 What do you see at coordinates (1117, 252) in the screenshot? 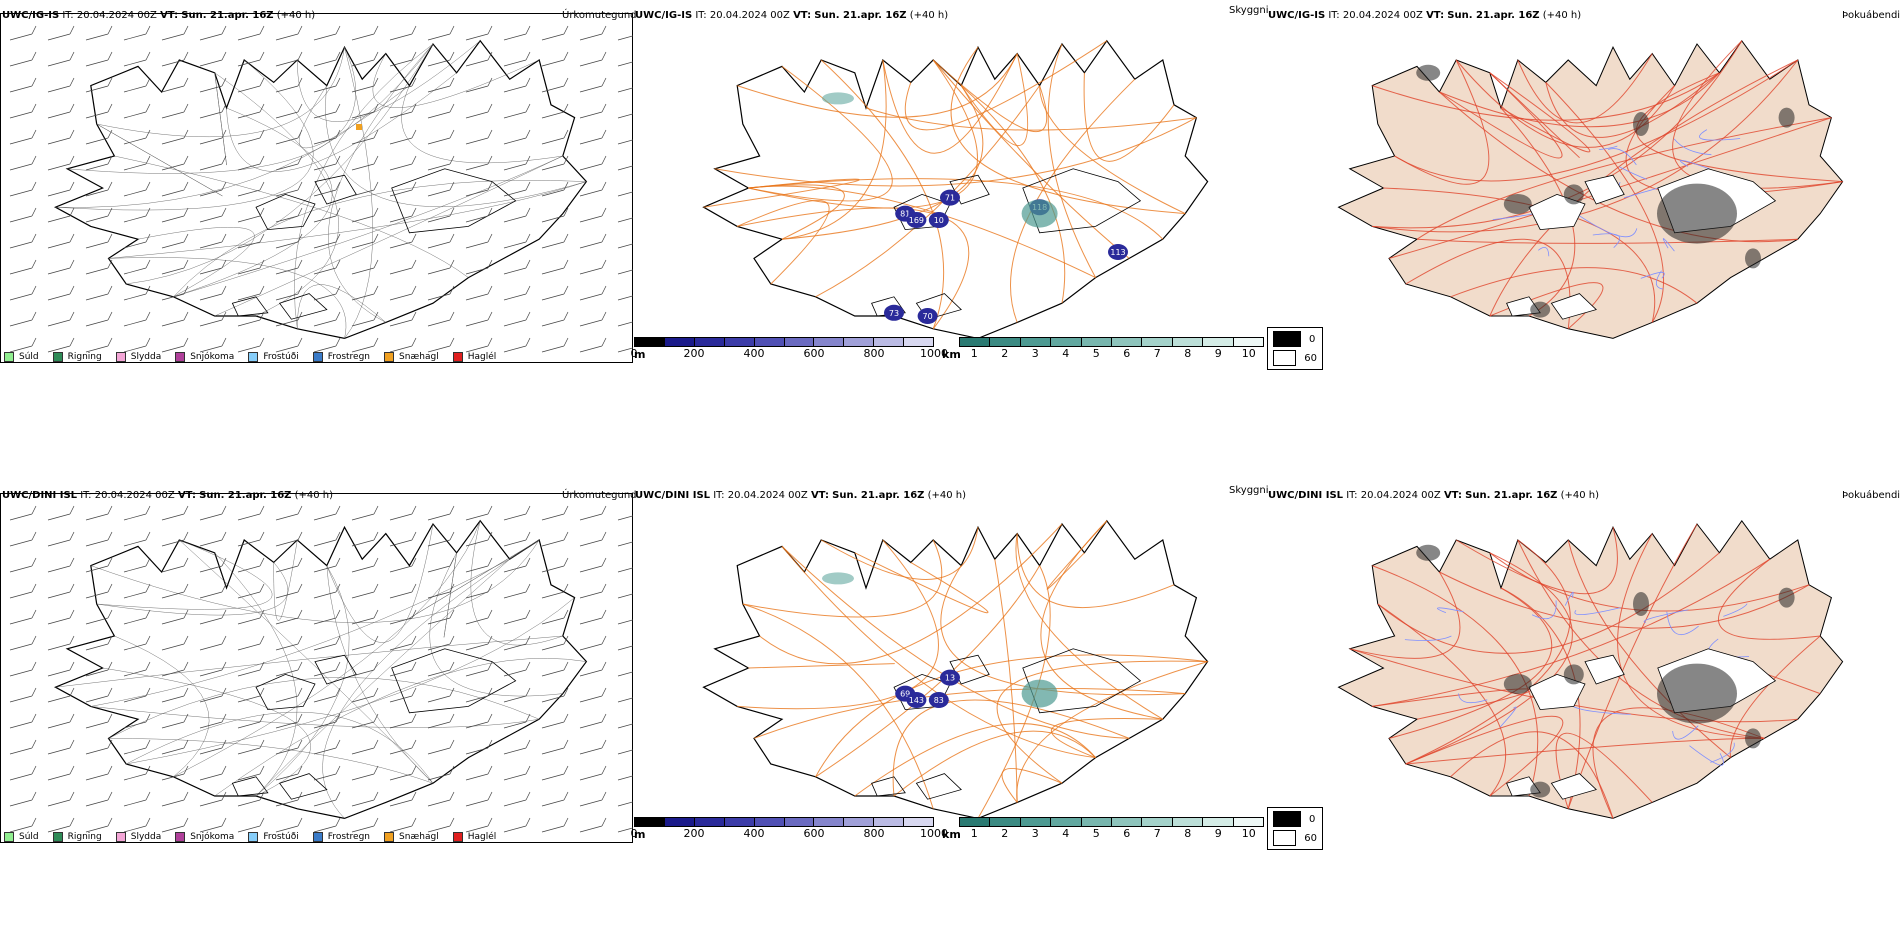
I see `cloud-base-label: 113` at bounding box center [1117, 252].